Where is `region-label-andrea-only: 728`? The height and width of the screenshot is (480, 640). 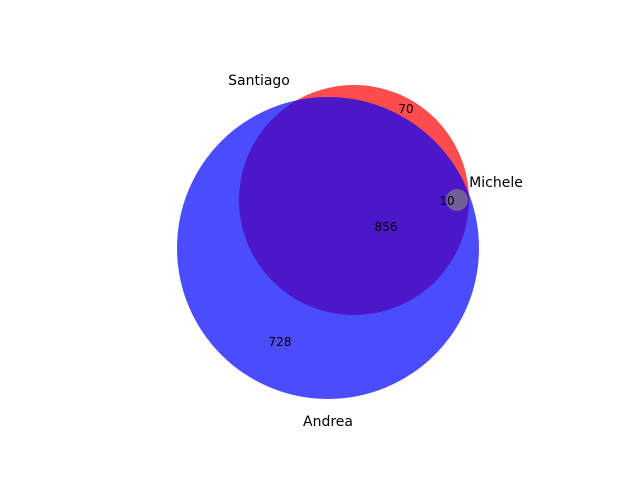
region-label-andrea-only: 728 is located at coordinates (280, 342).